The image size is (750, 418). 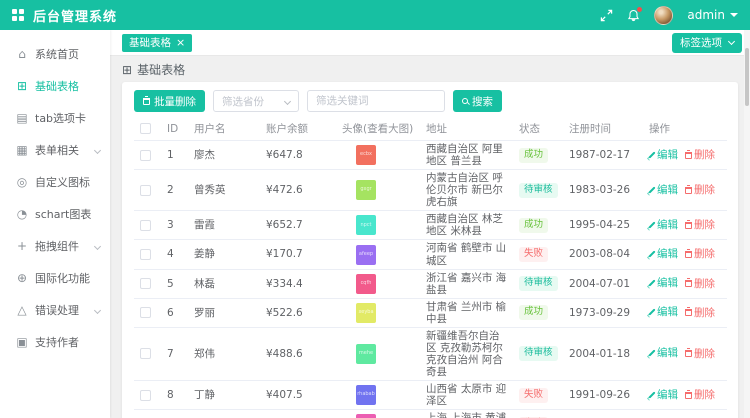 I want to click on home-icon: ⌂, so click(x=22, y=54).